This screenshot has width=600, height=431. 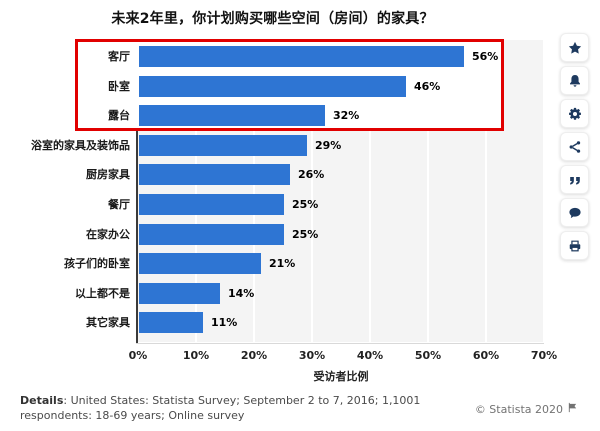 What do you see at coordinates (272, 19) in the screenshot?
I see `page-title: 未来2年里，你计划购买哪些空间（房间）的家具？` at bounding box center [272, 19].